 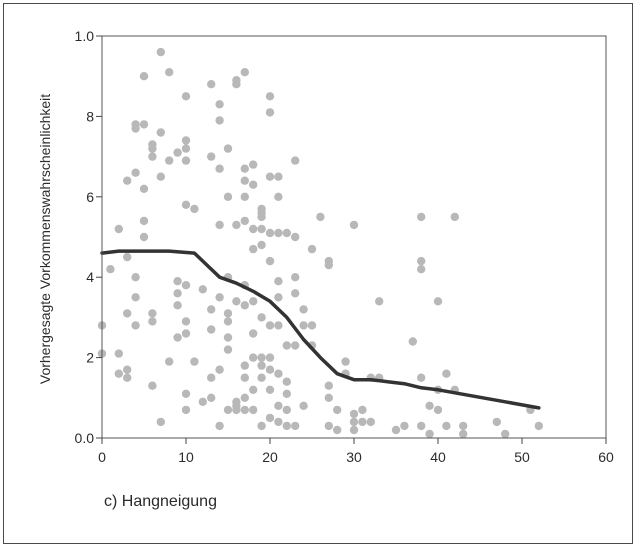 What do you see at coordinates (270, 457) in the screenshot?
I see `x-tick-label: 20` at bounding box center [270, 457].